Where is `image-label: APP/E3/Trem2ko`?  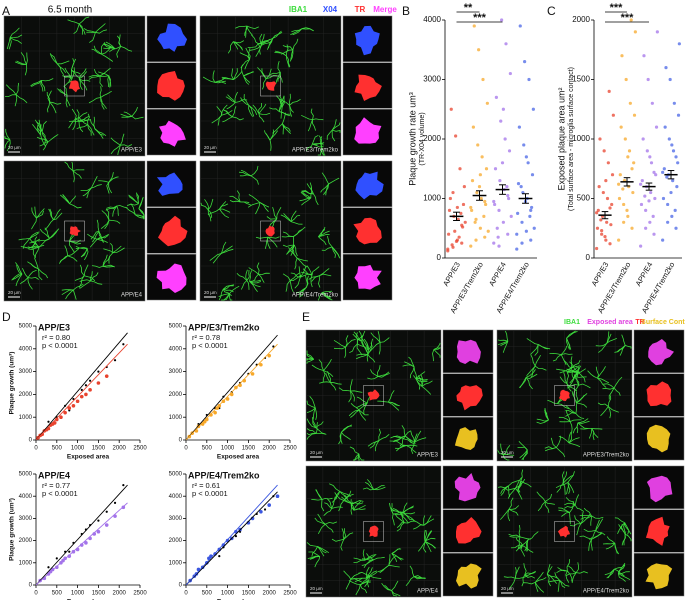
image-label: APP/E3/Trem2ko is located at coordinates (606, 456).